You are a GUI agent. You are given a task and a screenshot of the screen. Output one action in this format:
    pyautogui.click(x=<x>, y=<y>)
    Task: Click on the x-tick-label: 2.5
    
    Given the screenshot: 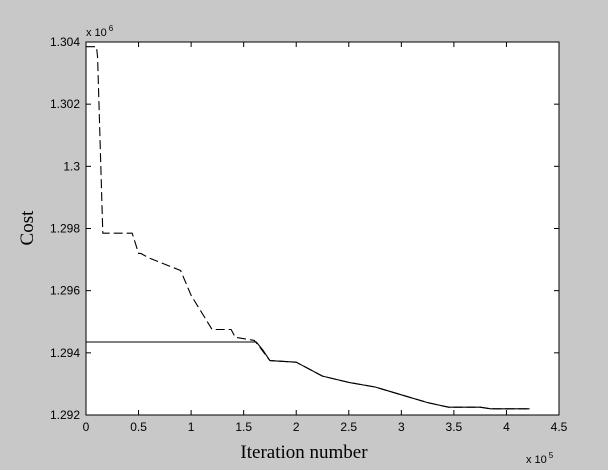 What is the action you would take?
    pyautogui.click(x=348, y=427)
    